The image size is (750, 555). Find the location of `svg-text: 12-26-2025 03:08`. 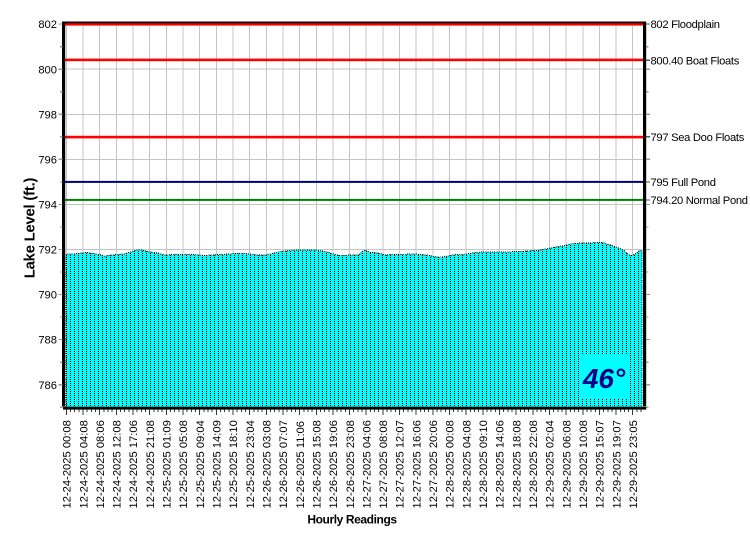

svg-text: 12-26-2025 03:08 is located at coordinates (267, 464).